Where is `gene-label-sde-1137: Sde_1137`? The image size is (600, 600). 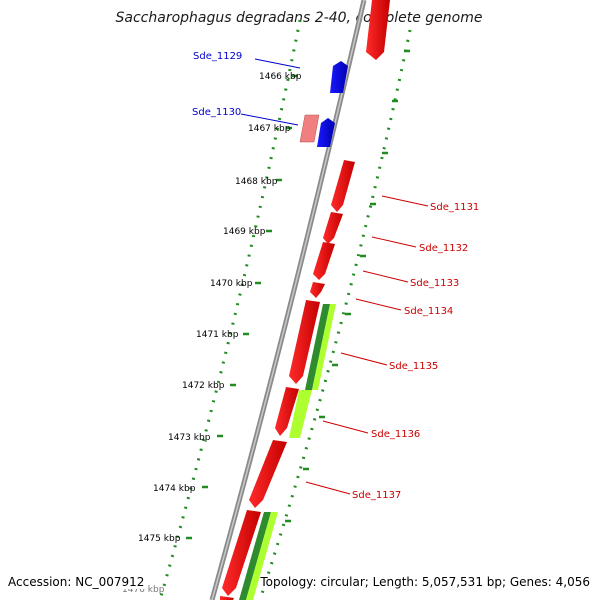 gene-label-sde-1137: Sde_1137 is located at coordinates (376, 495).